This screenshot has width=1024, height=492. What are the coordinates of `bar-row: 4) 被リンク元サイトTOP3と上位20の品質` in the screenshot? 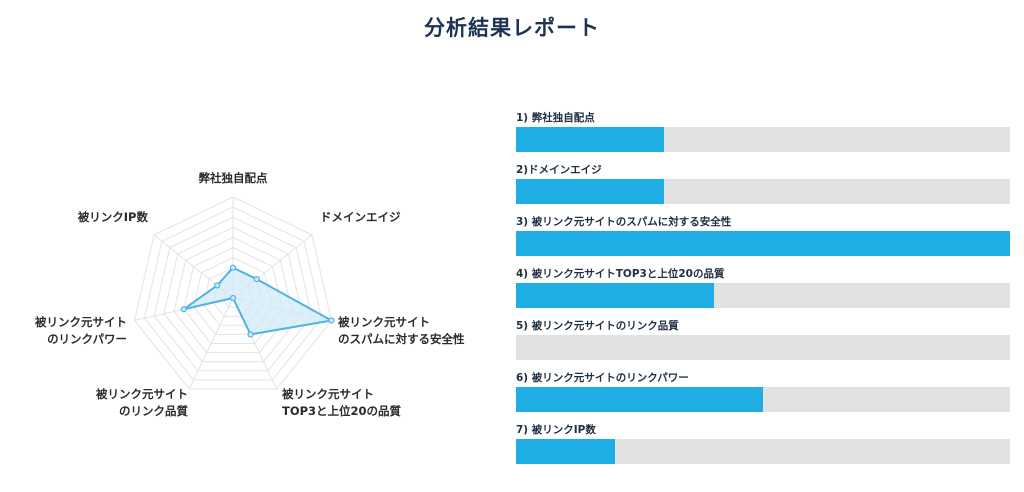 It's located at (763, 288).